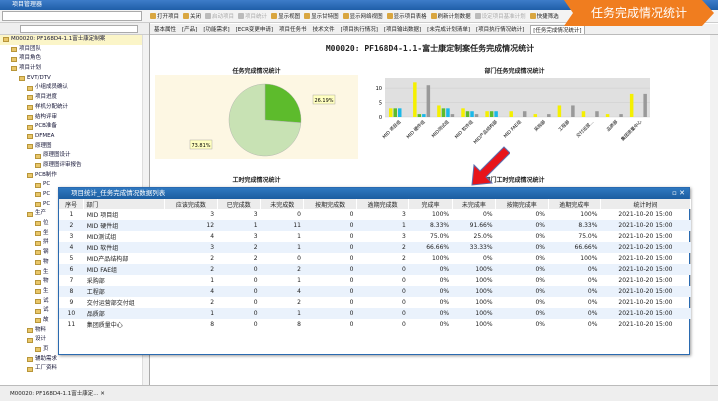 This screenshot has height=401, width=718. What do you see at coordinates (402, 30) in the screenshot?
I see `tab: [项目输出数据]` at bounding box center [402, 30].